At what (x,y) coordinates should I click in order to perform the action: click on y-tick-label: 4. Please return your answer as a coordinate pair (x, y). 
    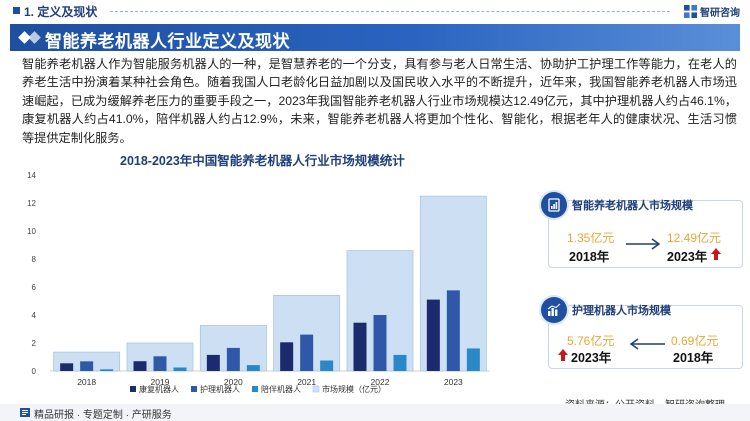
    Looking at the image, I should click on (34, 315).